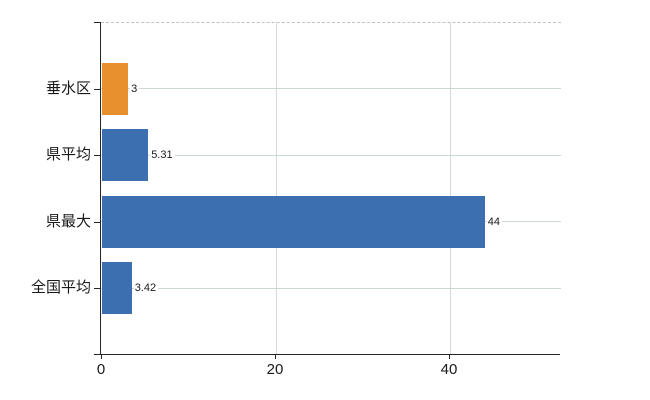  What do you see at coordinates (68, 155) in the screenshot?
I see `category-label: 県平均` at bounding box center [68, 155].